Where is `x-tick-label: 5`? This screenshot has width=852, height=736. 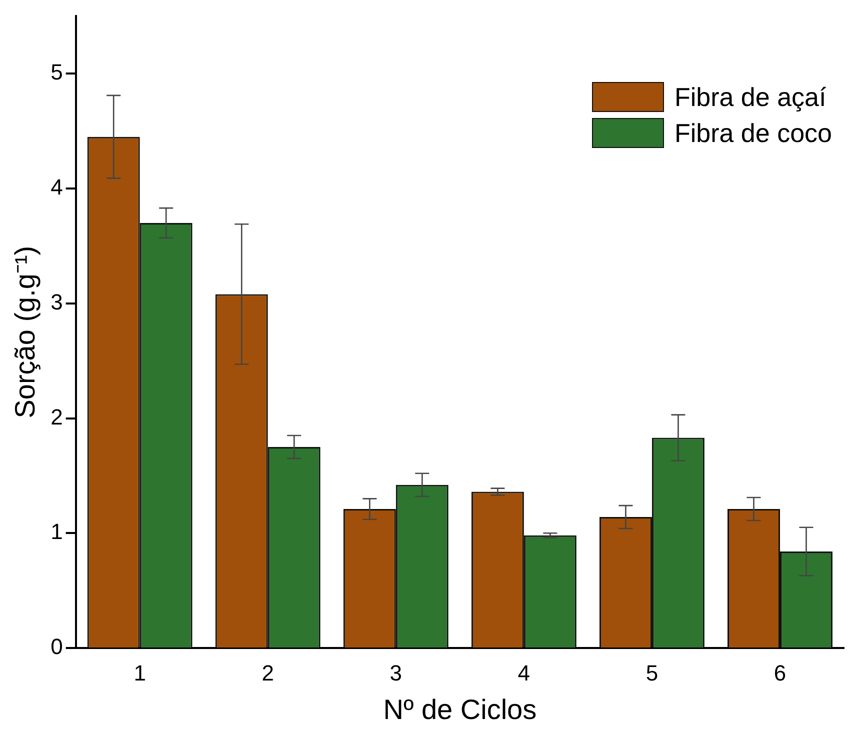
x-tick-label: 5 is located at coordinates (652, 673).